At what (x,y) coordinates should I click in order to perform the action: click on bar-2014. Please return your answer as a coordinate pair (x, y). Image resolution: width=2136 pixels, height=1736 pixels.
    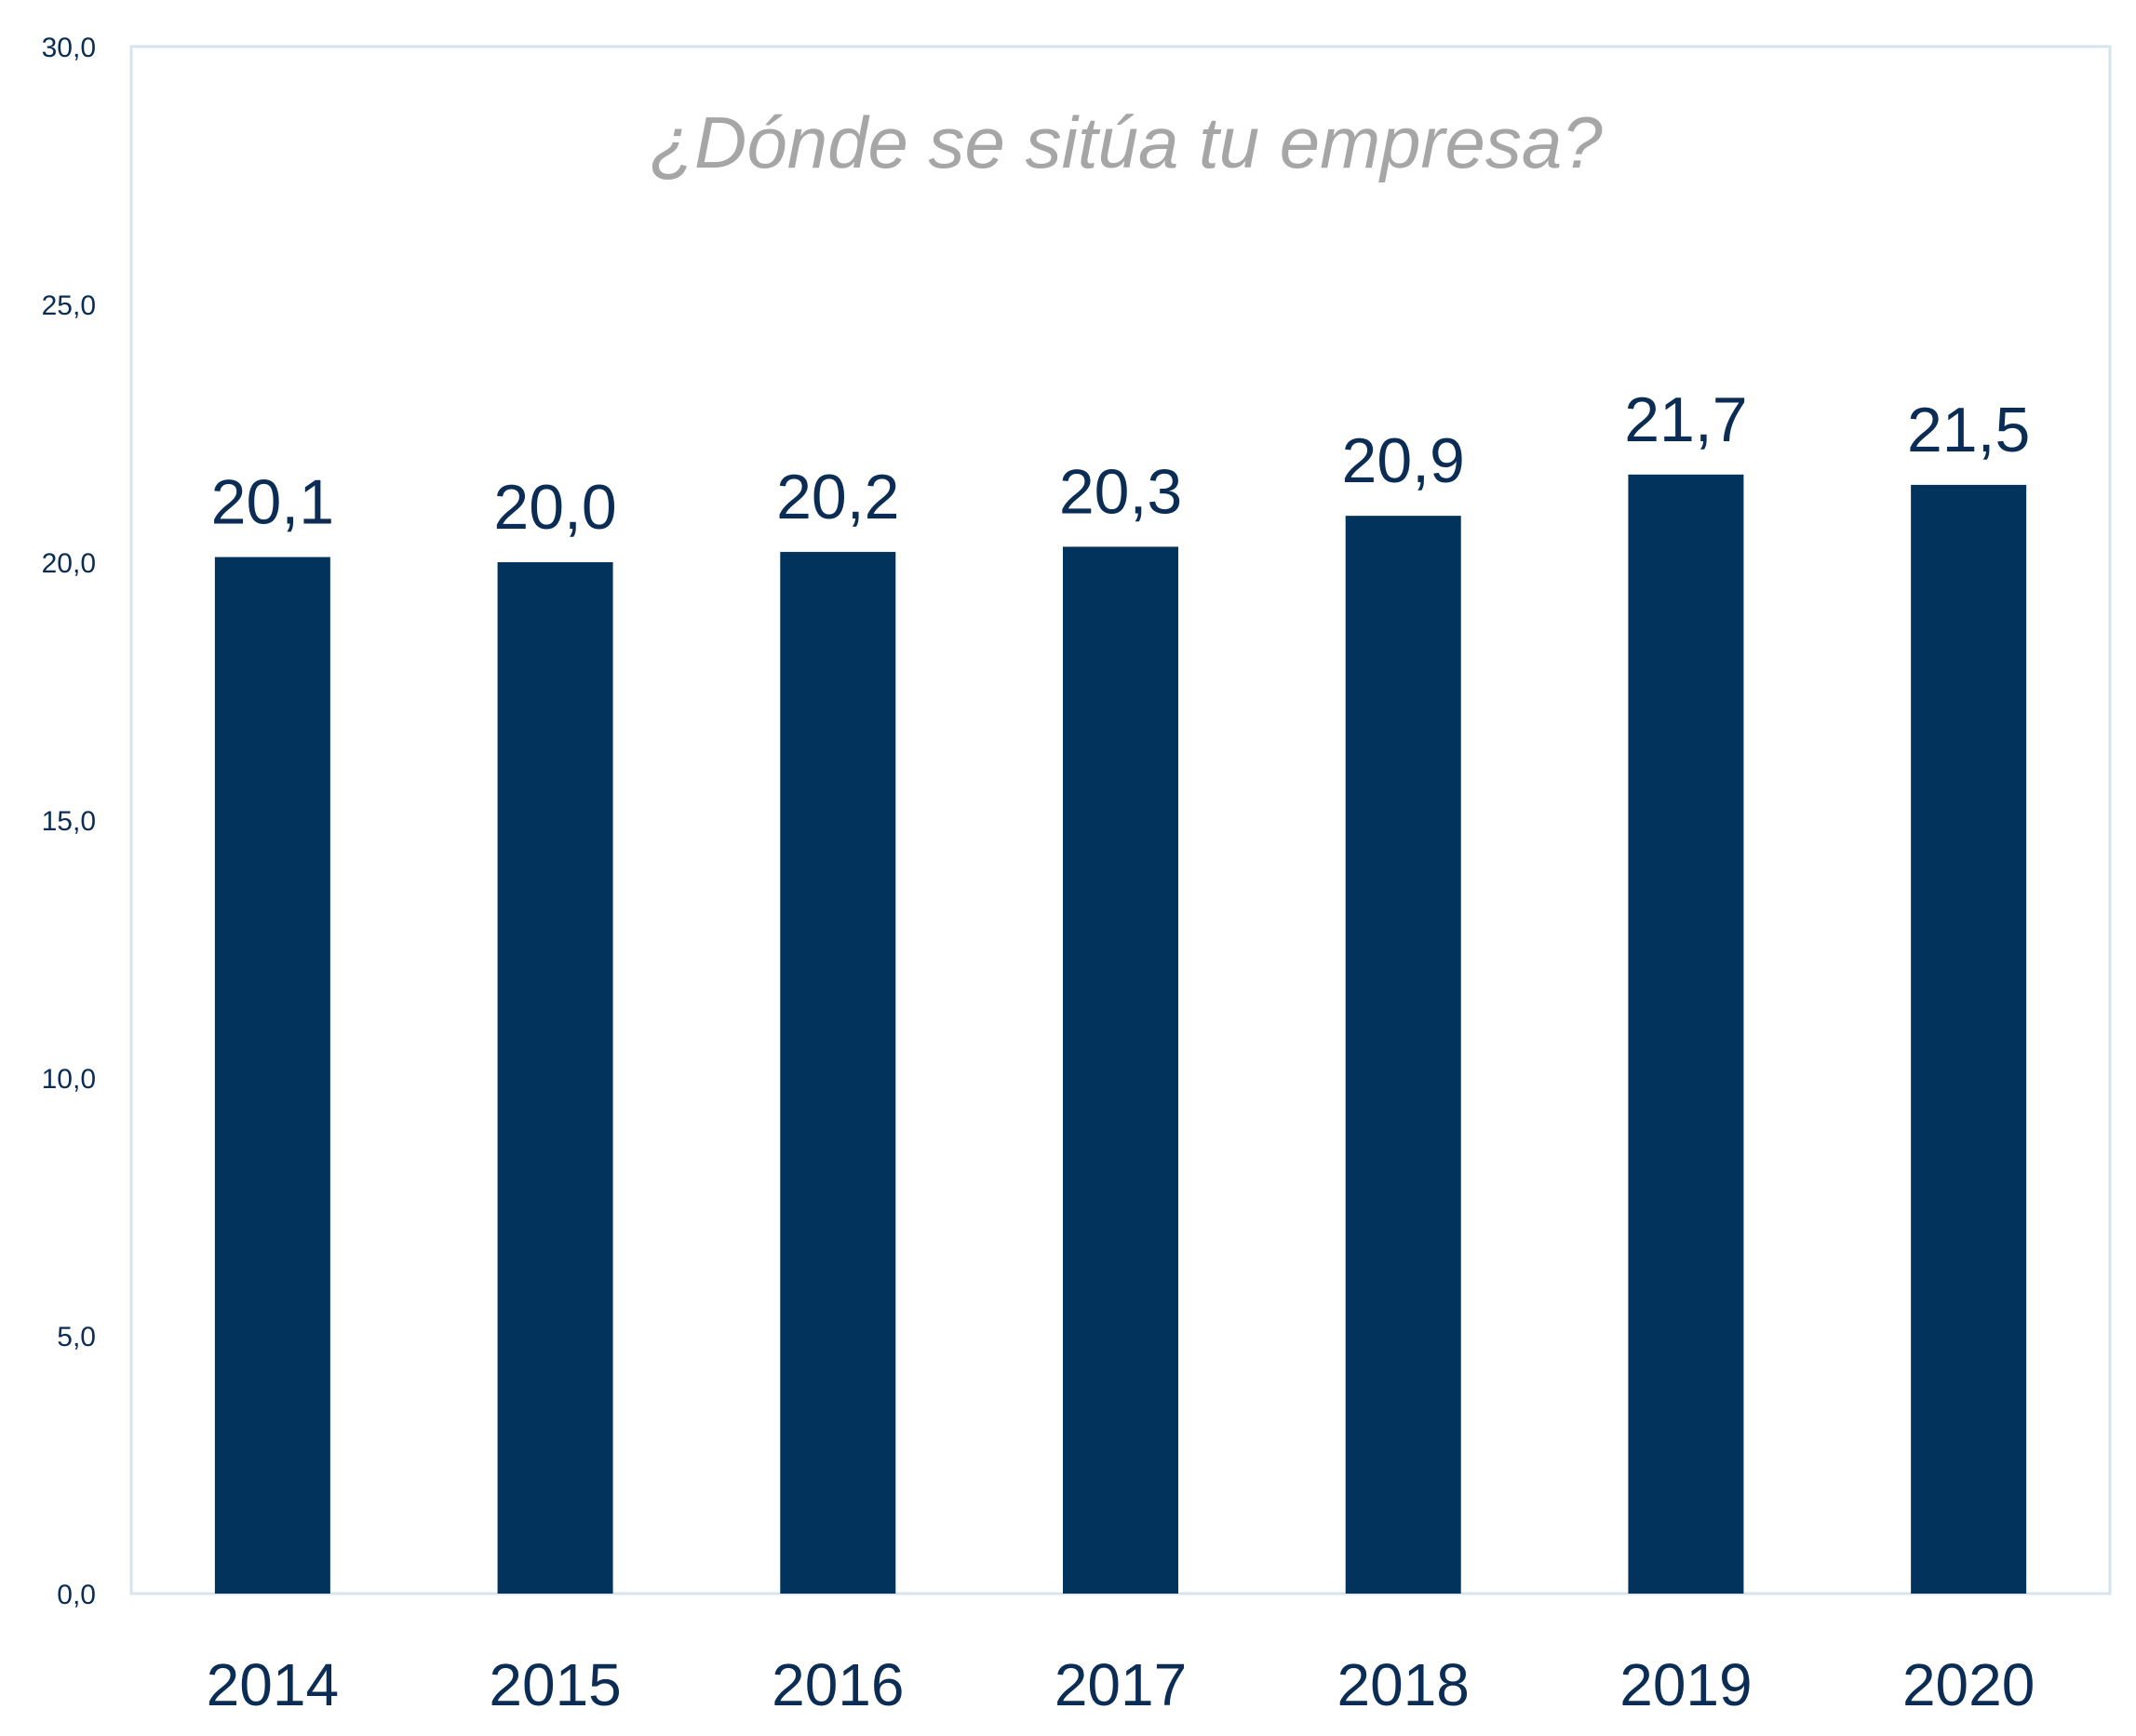
    Looking at the image, I should click on (272, 1076).